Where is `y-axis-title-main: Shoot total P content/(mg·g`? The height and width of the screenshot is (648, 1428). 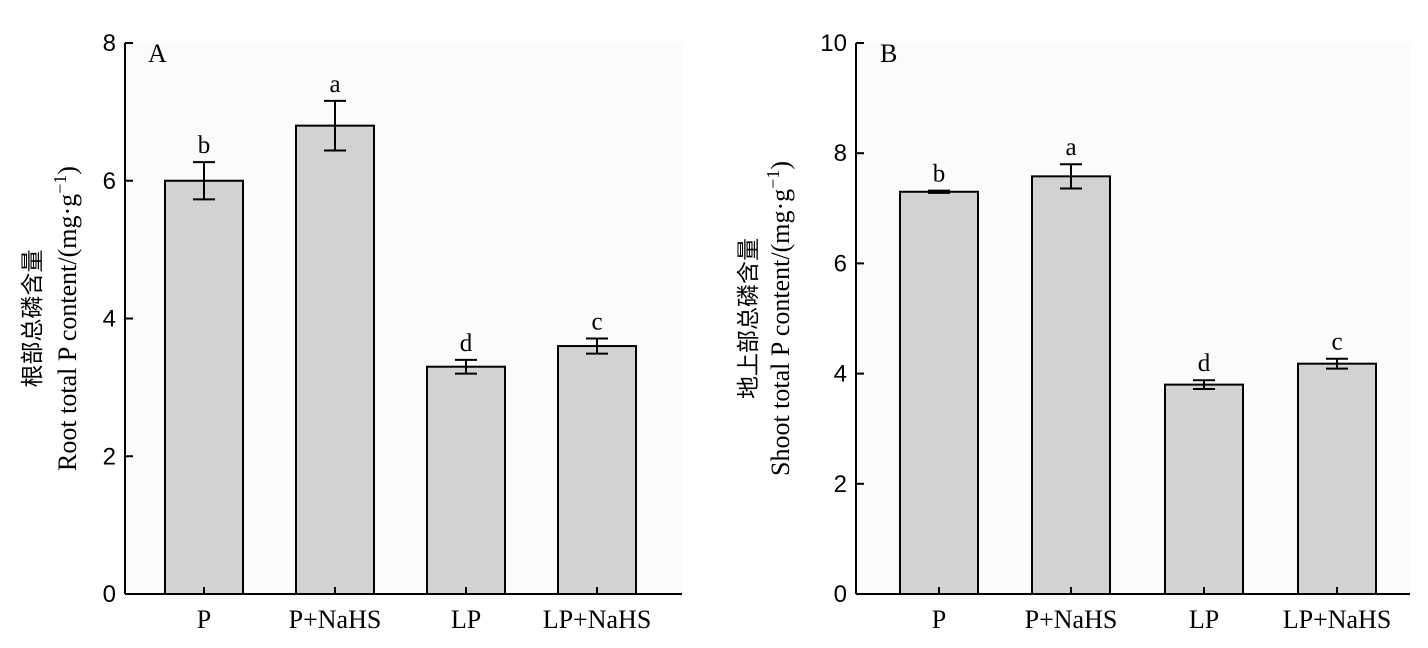
y-axis-title-main: Shoot total P content/(mg·g is located at coordinates (780, 332).